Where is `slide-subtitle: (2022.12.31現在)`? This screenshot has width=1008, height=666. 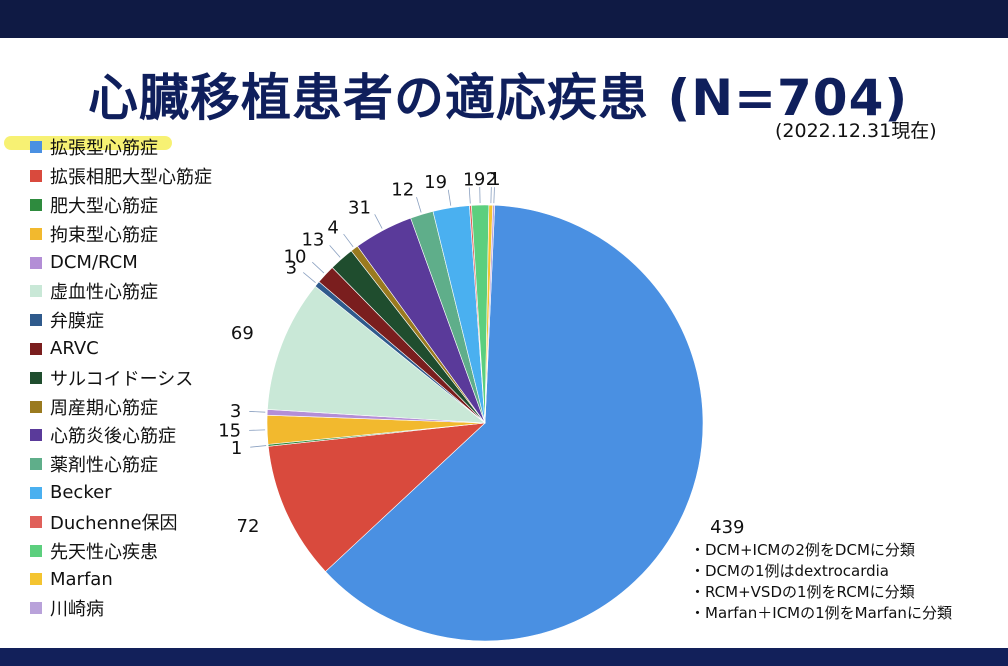
slide-subtitle: (2022.12.31現在) is located at coordinates (856, 131).